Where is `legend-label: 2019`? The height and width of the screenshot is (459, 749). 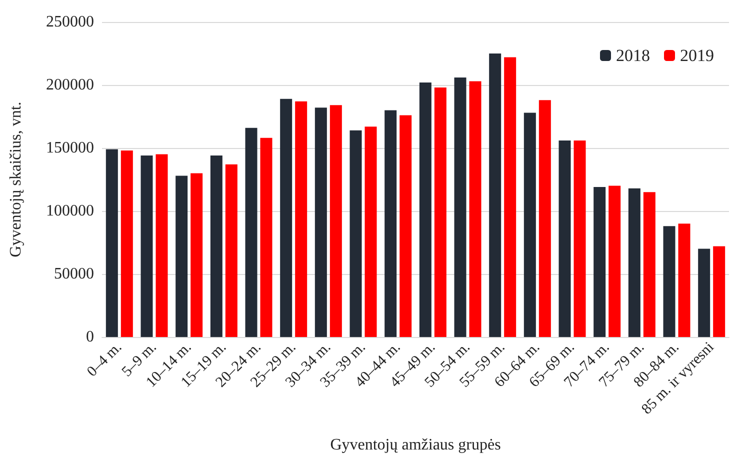
legend-label: 2019 is located at coordinates (697, 55).